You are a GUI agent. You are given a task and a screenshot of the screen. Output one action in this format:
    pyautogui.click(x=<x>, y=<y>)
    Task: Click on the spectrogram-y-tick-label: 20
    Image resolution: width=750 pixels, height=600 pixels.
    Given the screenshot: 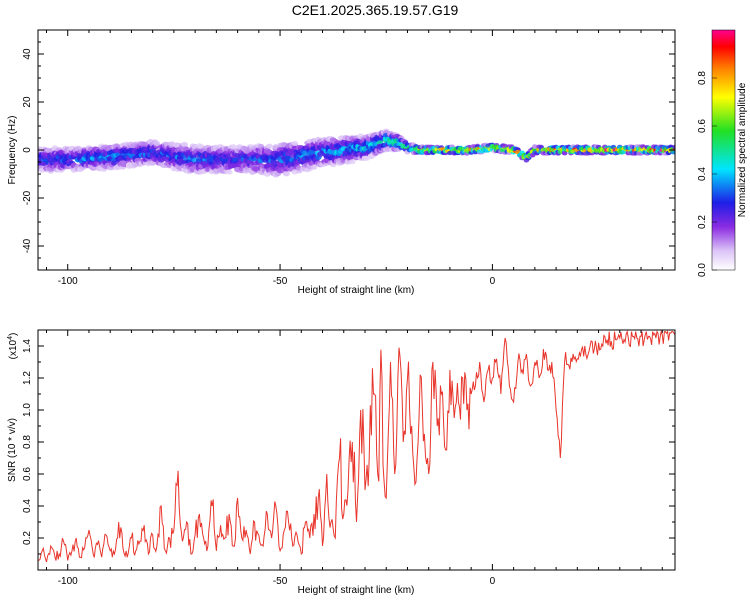 What is the action you would take?
    pyautogui.click(x=27, y=102)
    